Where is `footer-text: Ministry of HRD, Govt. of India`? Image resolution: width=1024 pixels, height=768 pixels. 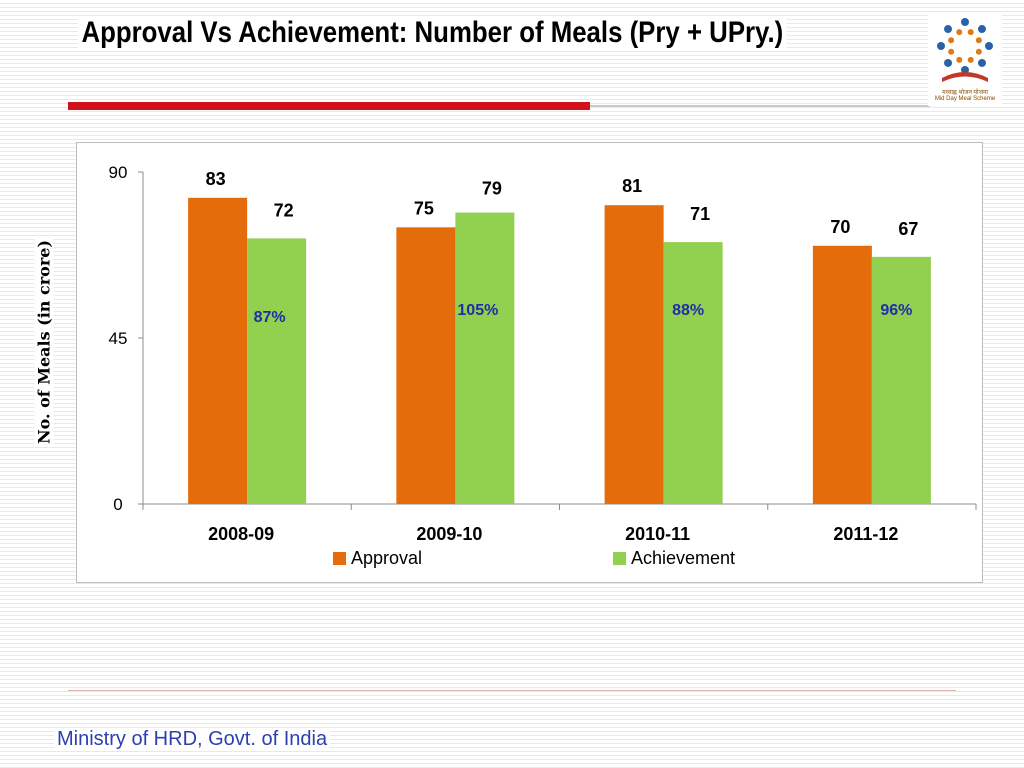
footer-text: Ministry of HRD, Govt. of India is located at coordinates (192, 739).